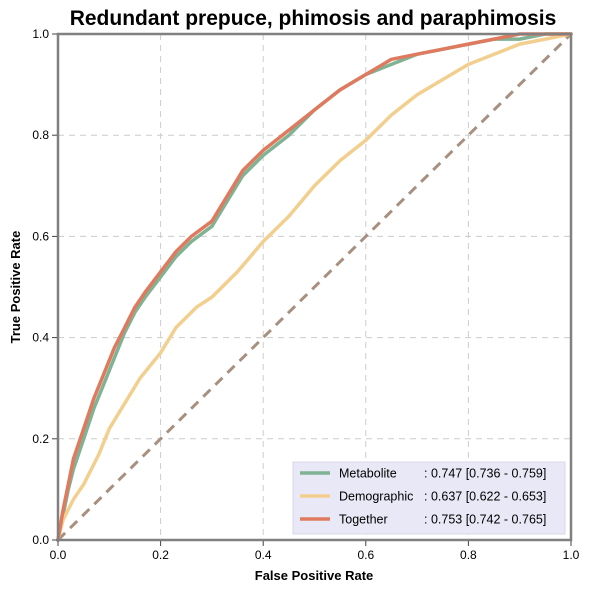 The height and width of the screenshot is (592, 591). Describe the element at coordinates (15, 287) in the screenshot. I see `y-axis-label: True Positive Rate` at that location.